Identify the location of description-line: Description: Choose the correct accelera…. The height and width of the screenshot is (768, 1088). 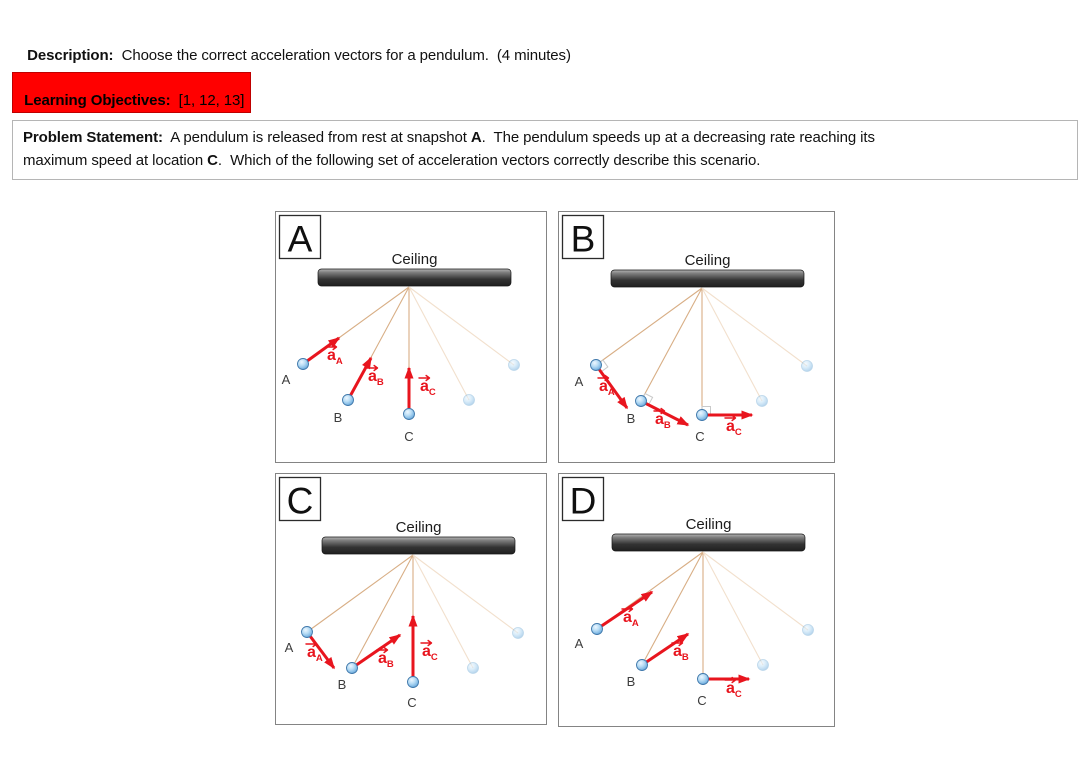
(295, 47).